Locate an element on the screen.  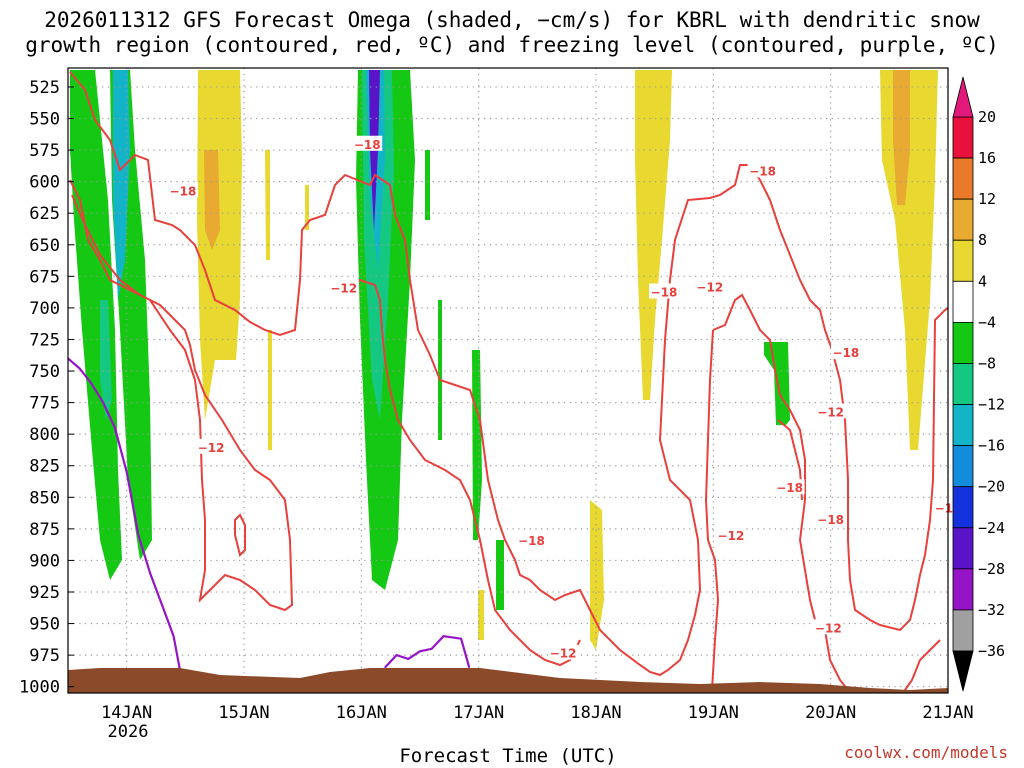
y-tick-label: 675 is located at coordinates (44, 277).